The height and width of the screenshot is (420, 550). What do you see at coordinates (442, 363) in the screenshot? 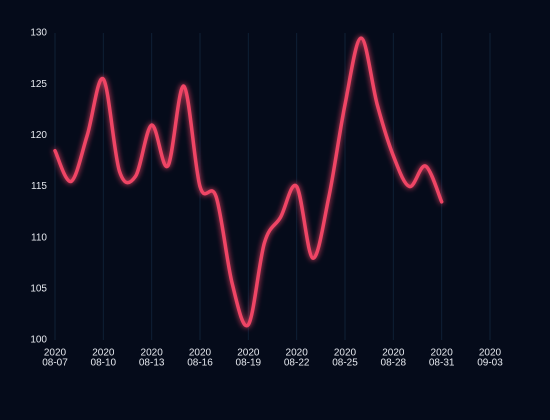
I see `x-tick-label: 08-31` at bounding box center [442, 363].